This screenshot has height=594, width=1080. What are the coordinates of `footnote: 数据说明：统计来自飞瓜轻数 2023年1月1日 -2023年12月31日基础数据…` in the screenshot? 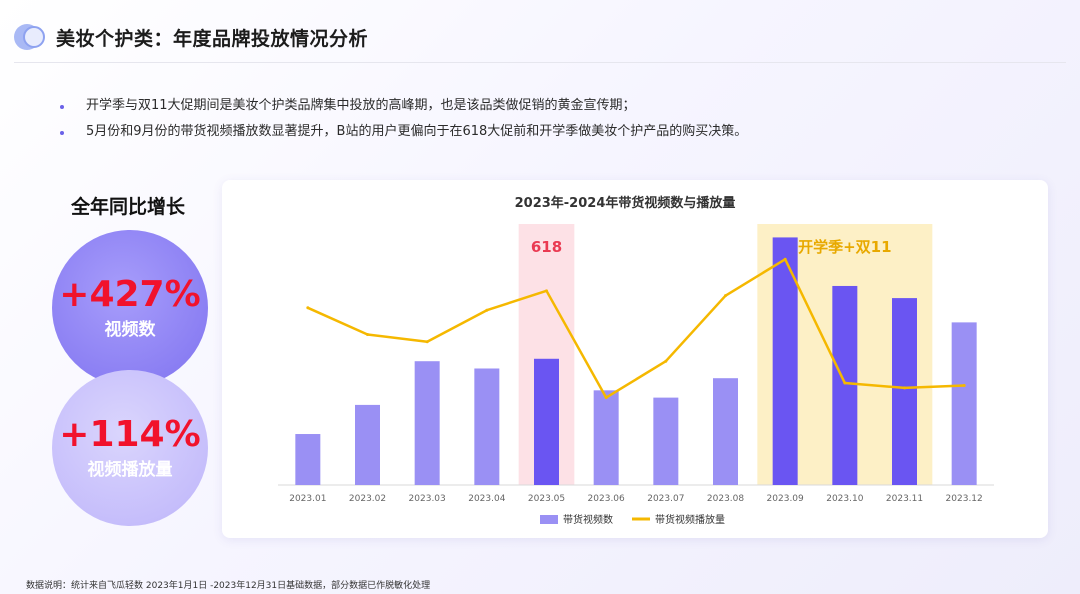 It's located at (228, 586).